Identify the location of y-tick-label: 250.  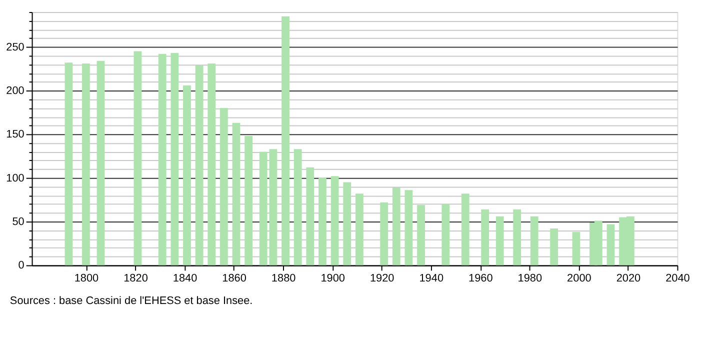
(15, 47).